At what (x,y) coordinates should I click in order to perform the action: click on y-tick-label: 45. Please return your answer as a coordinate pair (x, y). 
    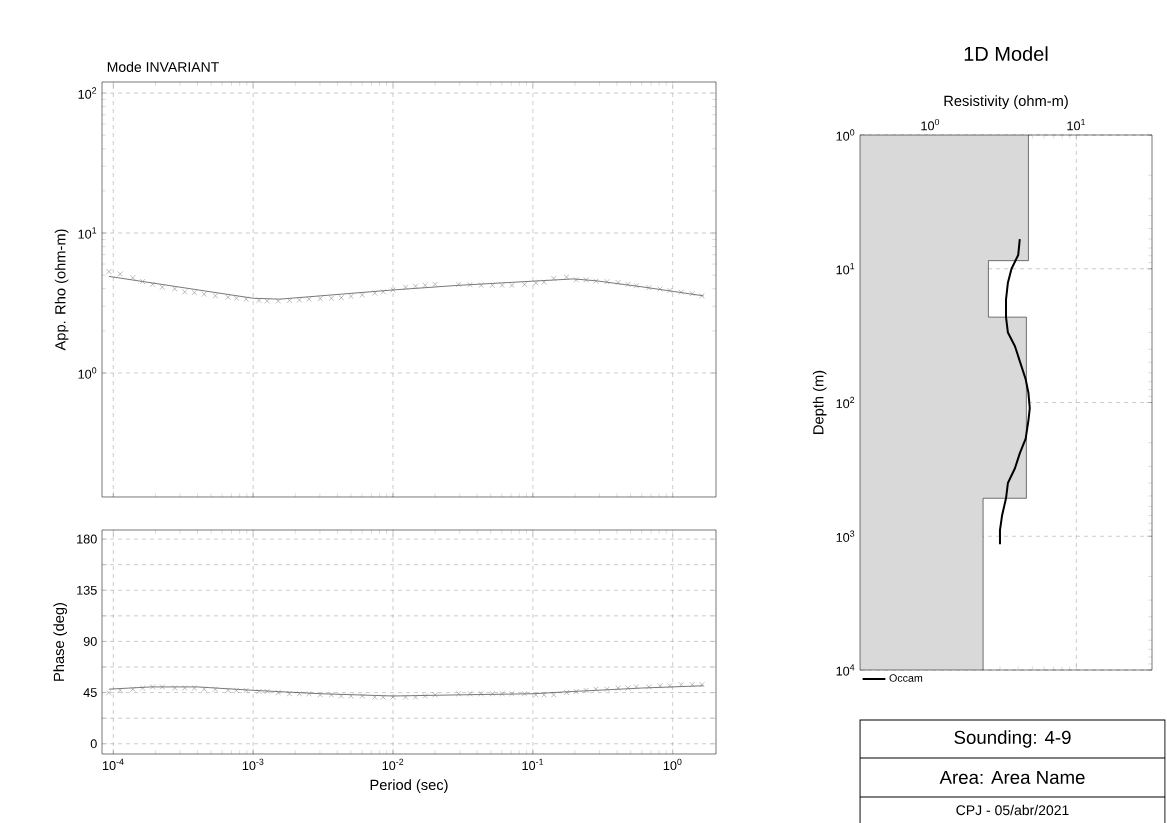
    Looking at the image, I should click on (90, 693).